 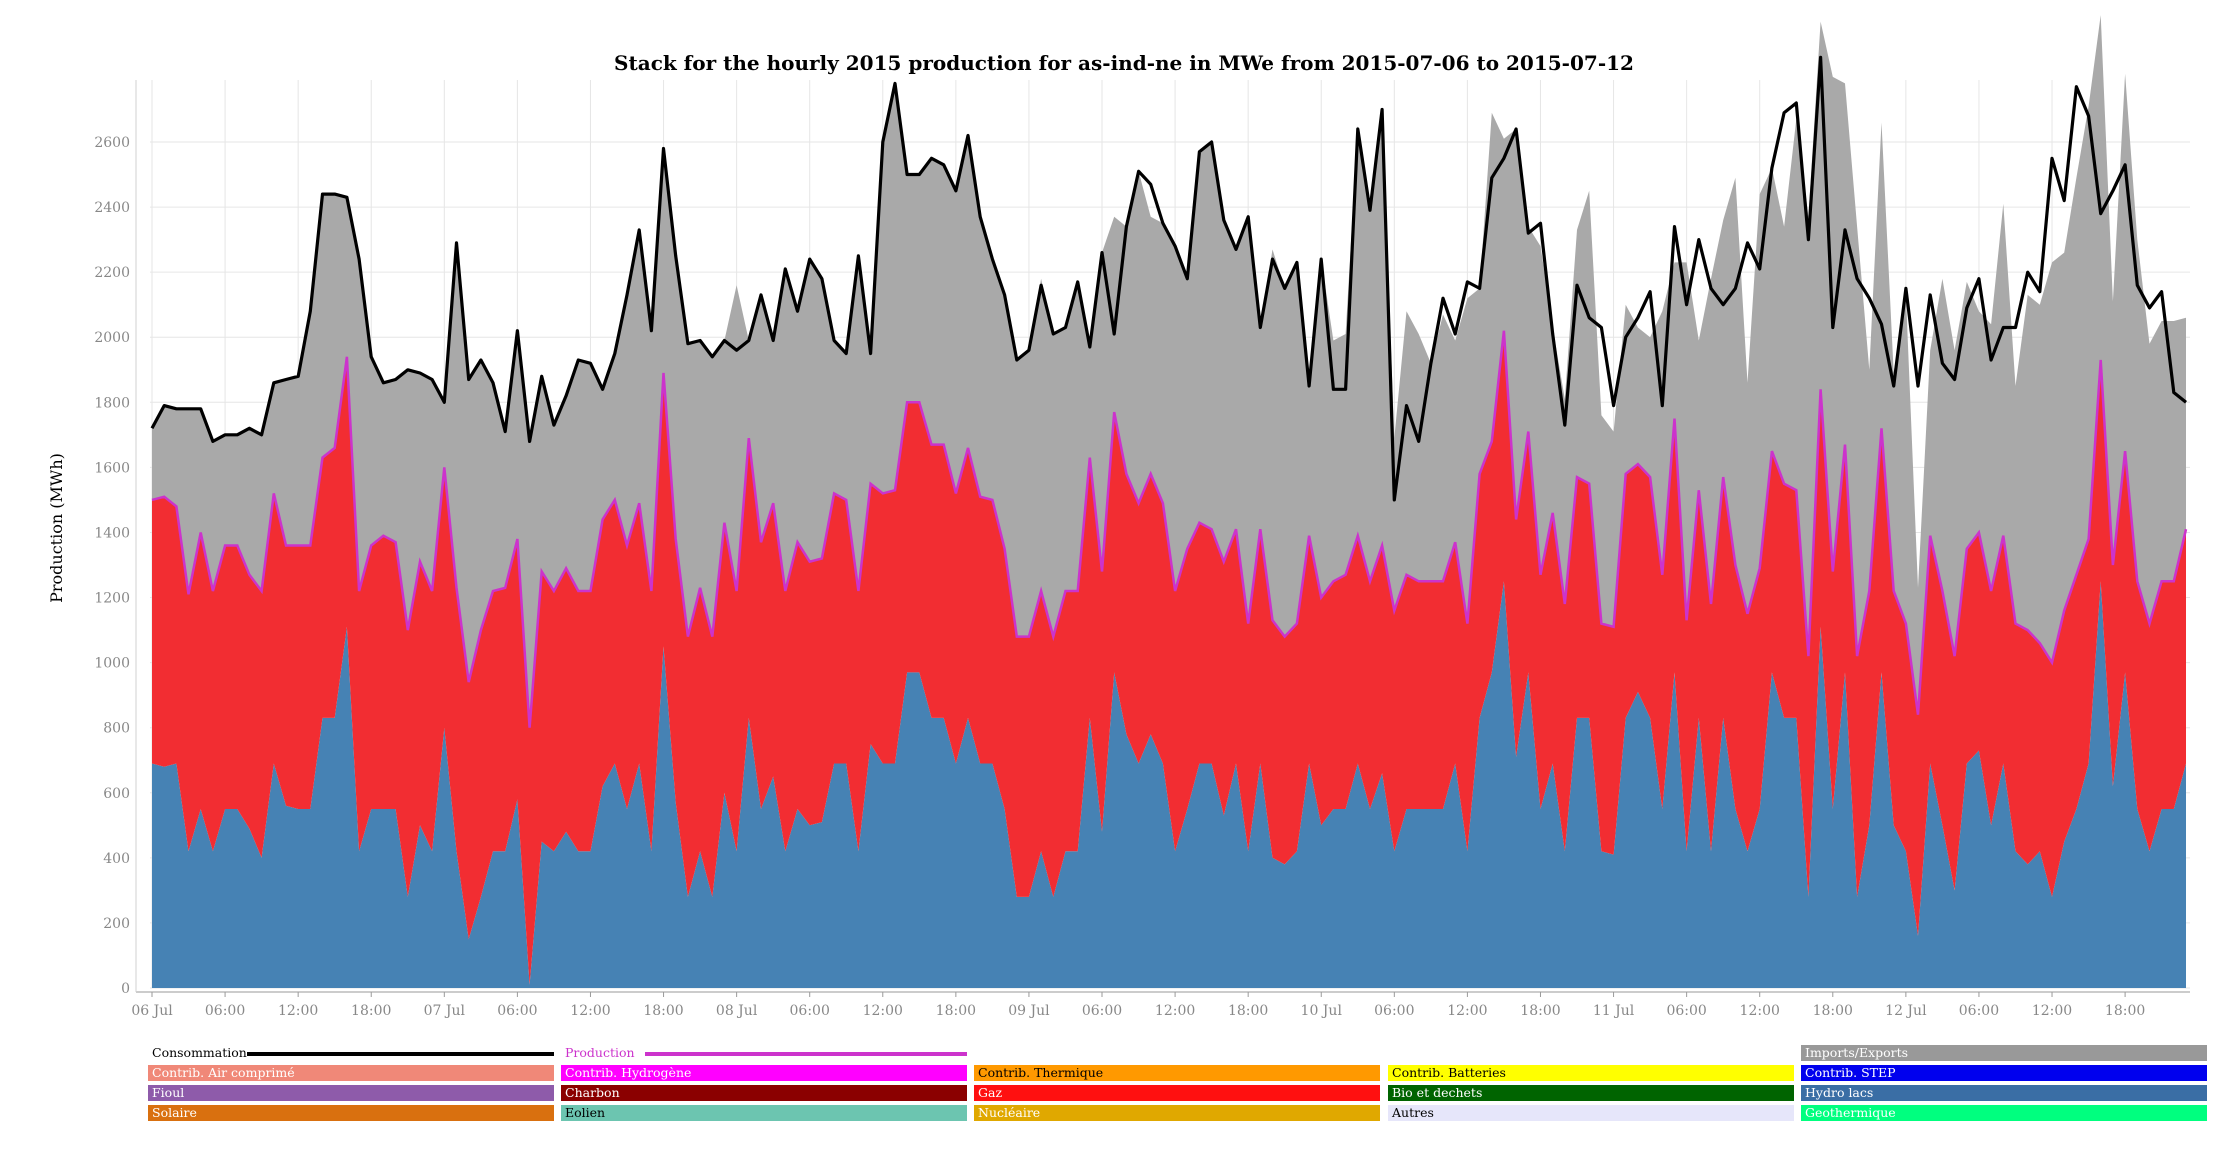 I want to click on legend-item-hydro-lacs: Hydro lacs, so click(x=2004, y=1093).